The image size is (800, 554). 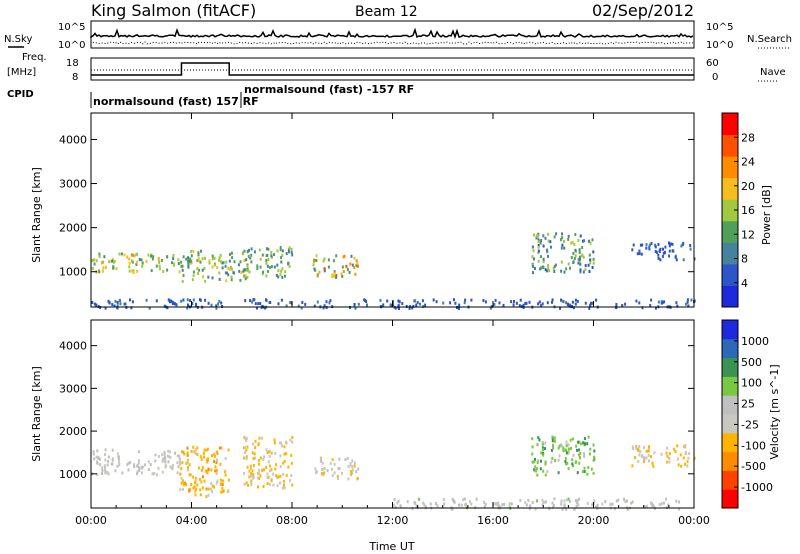 What do you see at coordinates (71, 27) in the screenshot?
I see `noise-tick-left-high: 10^5` at bounding box center [71, 27].